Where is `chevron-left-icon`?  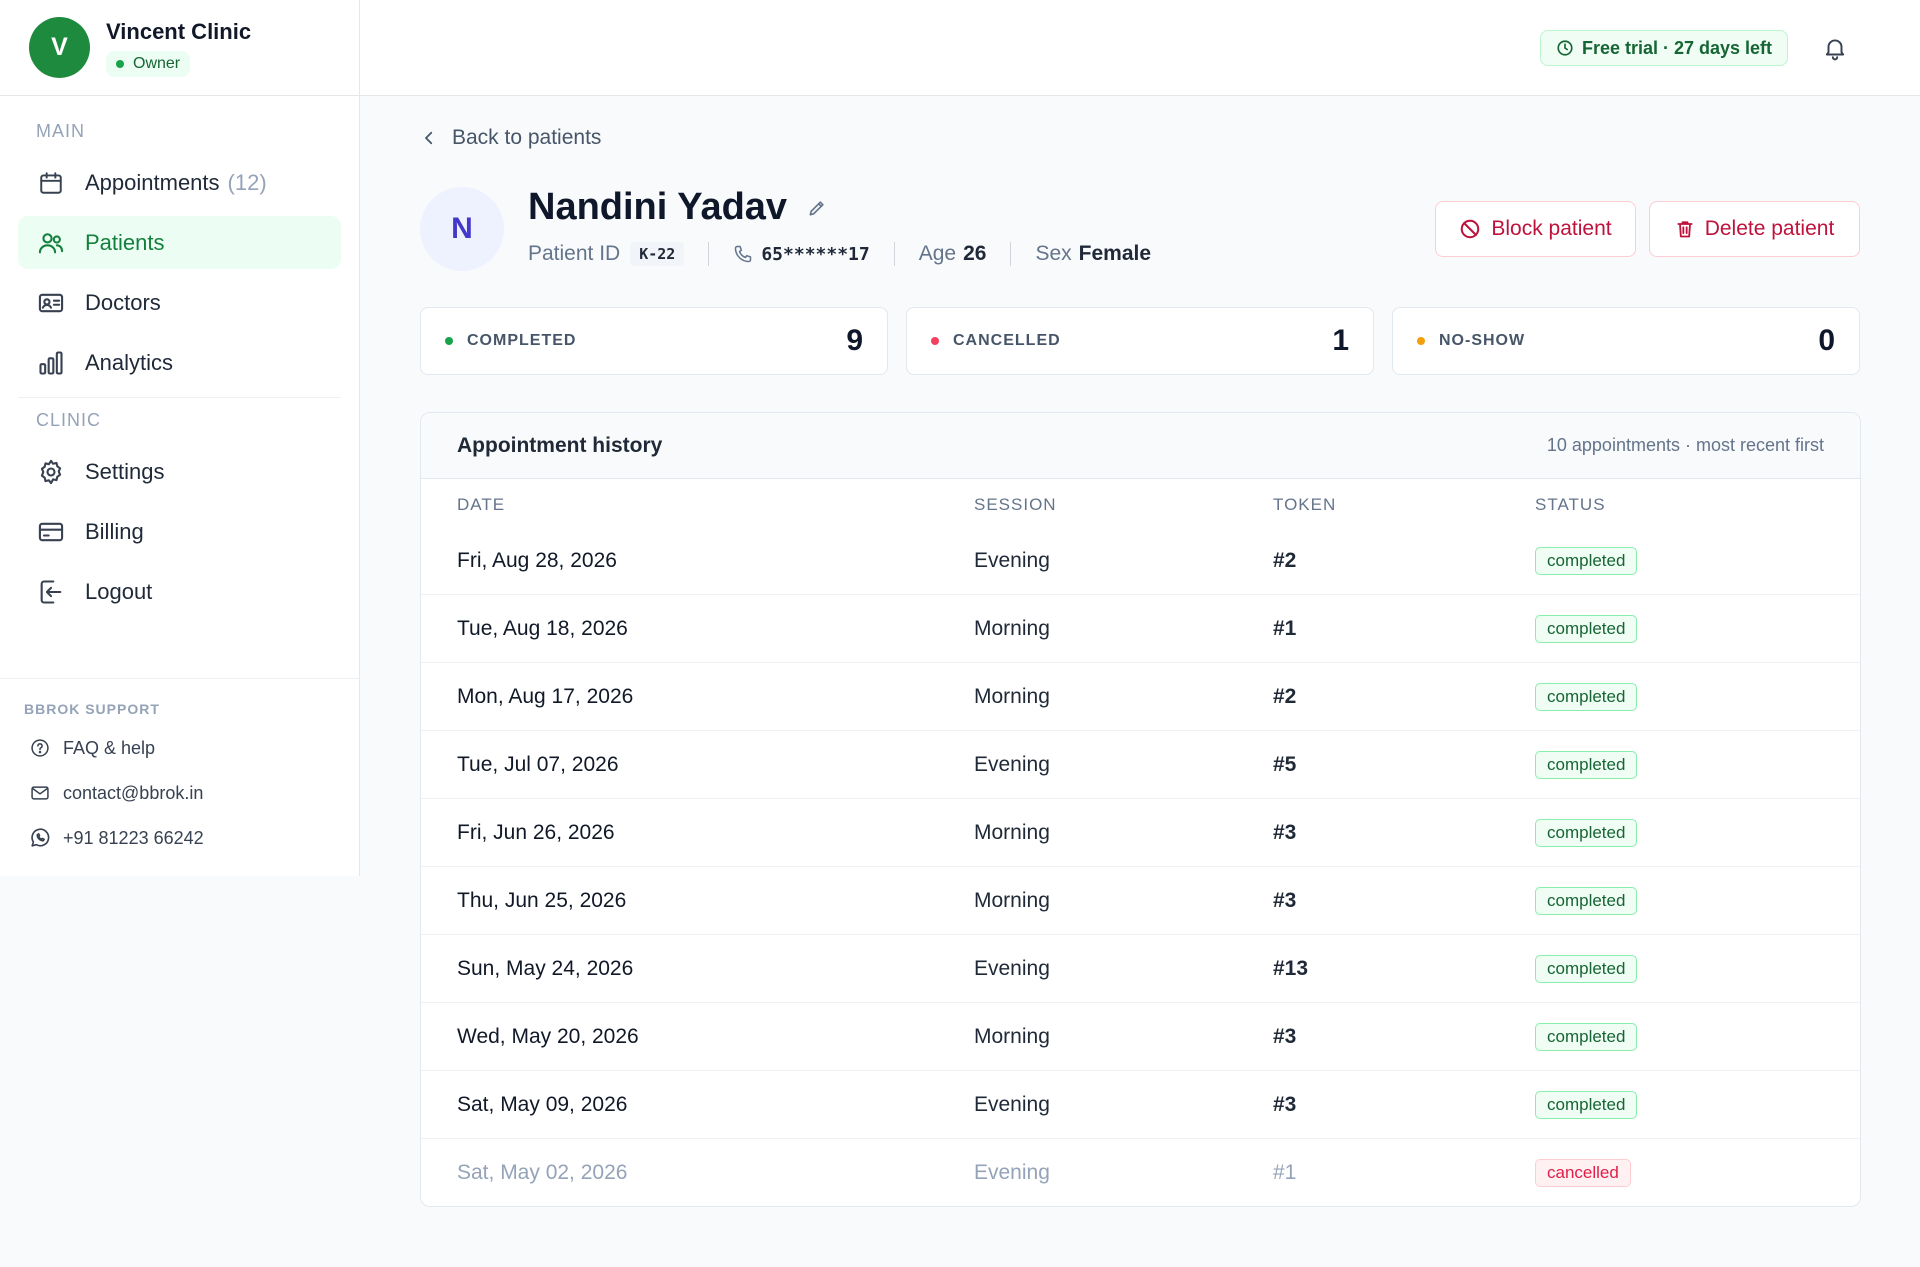
chevron-left-icon is located at coordinates (429, 138).